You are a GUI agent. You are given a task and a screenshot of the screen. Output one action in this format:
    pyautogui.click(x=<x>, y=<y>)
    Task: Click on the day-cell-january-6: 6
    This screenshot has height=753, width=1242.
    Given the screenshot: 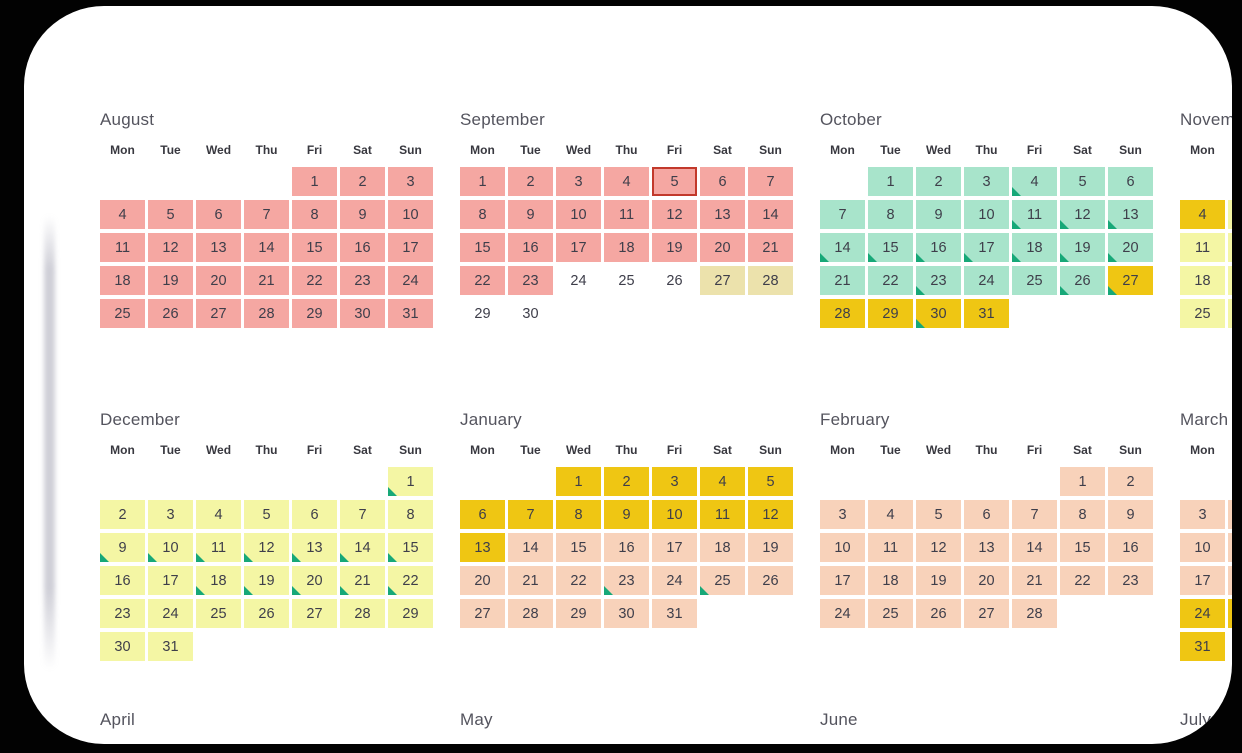 What is the action you would take?
    pyautogui.click(x=482, y=514)
    